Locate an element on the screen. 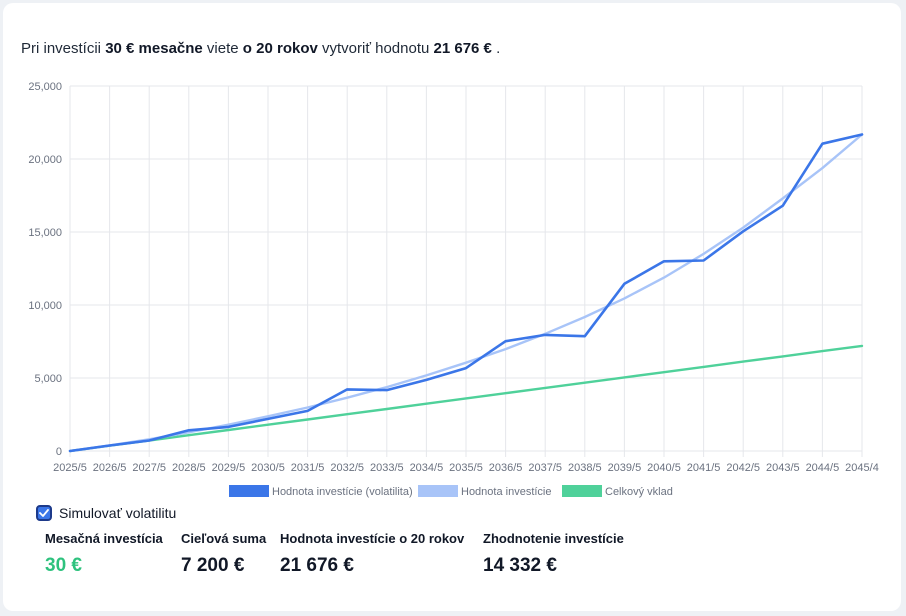 This screenshot has width=906, height=616. headline-period: o 20 rokov is located at coordinates (280, 48).